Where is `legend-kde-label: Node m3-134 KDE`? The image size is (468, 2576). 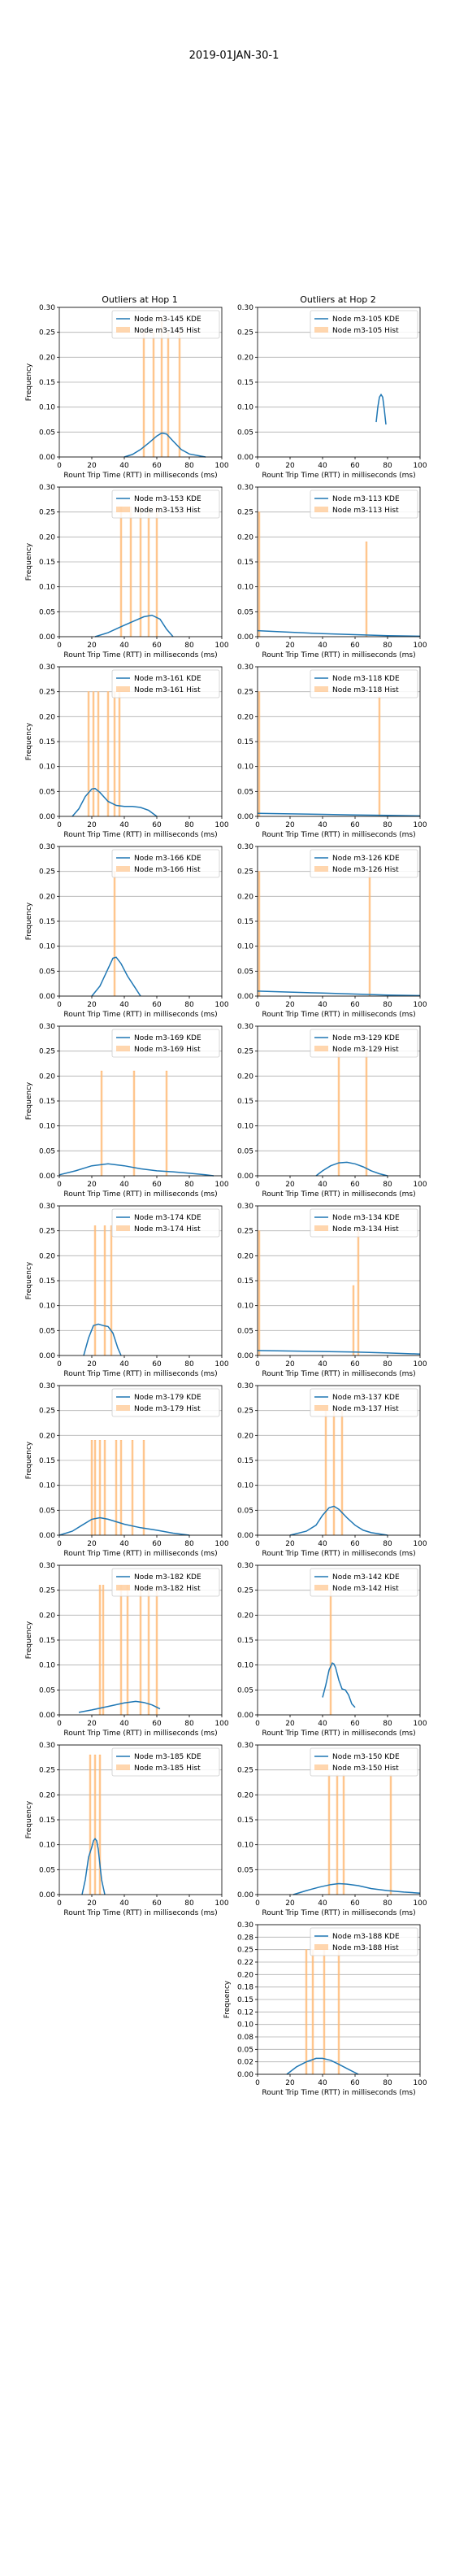
legend-kde-label: Node m3-134 KDE is located at coordinates (366, 1218).